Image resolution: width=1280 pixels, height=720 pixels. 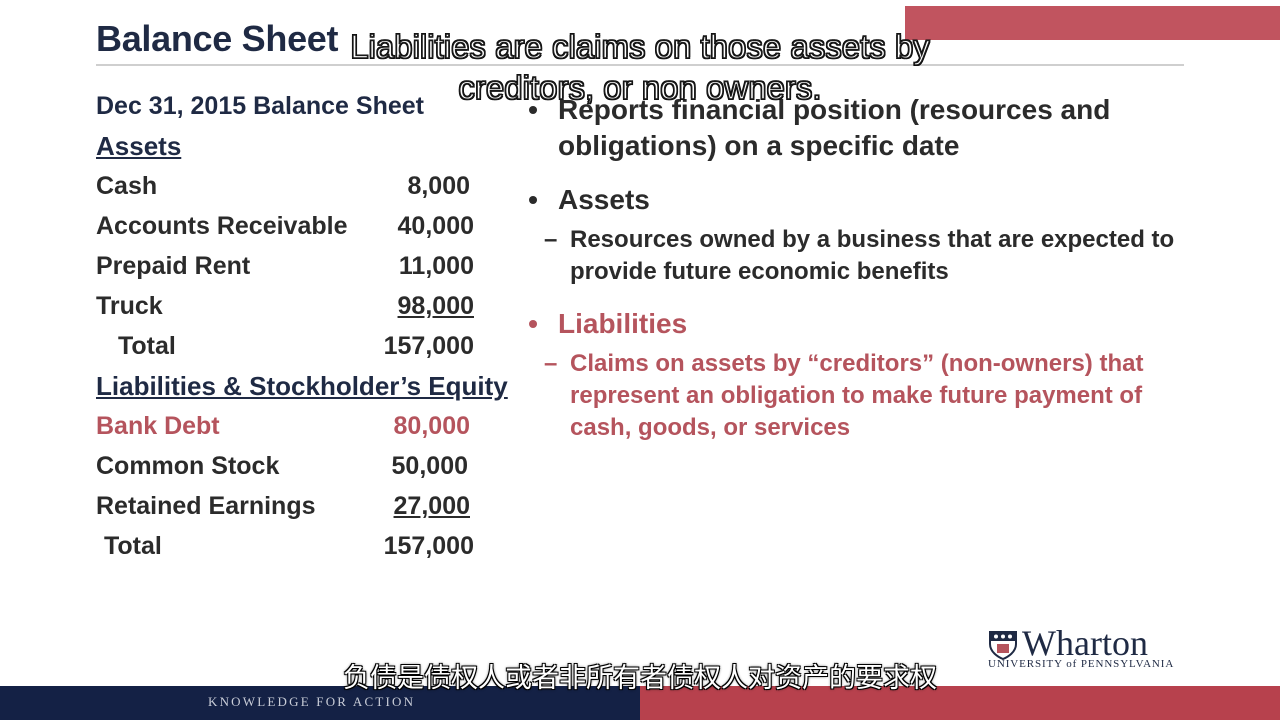 What do you see at coordinates (311, 466) in the screenshot?
I see `equity-row-common-stock: Common Stock 50,000` at bounding box center [311, 466].